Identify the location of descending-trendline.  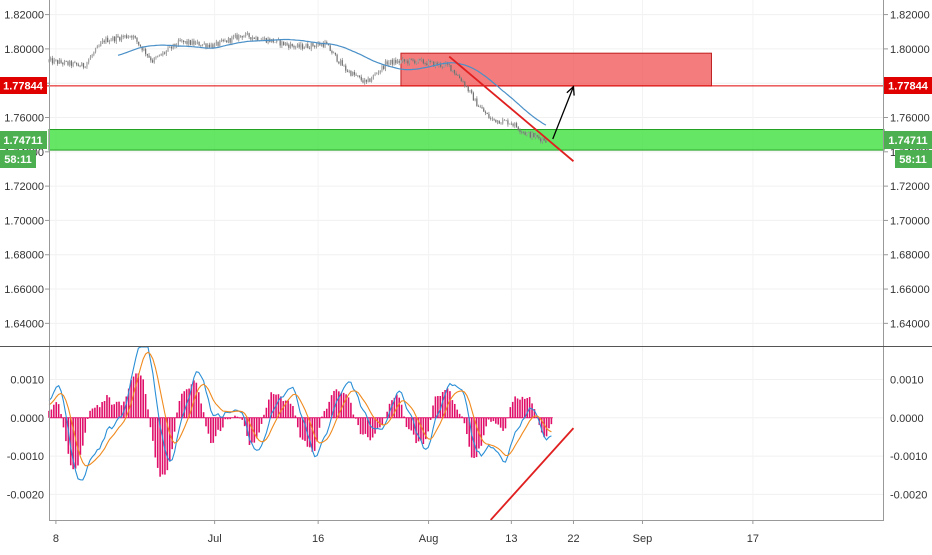
(511, 108).